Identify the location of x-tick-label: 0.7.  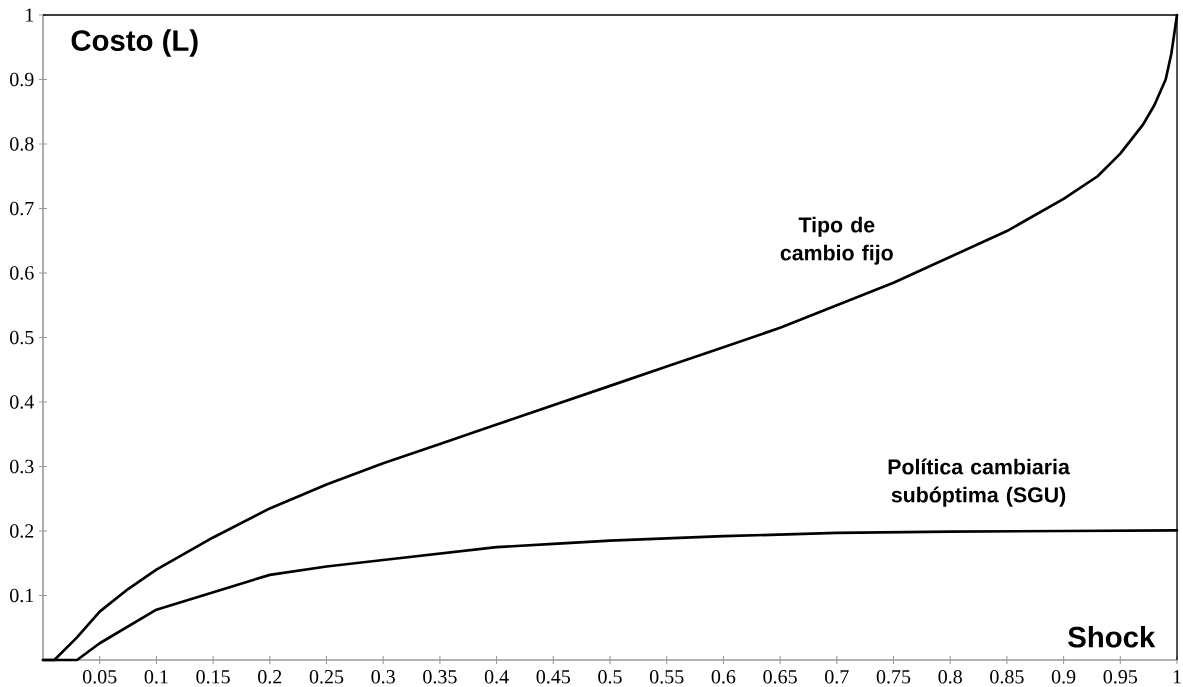
(837, 677).